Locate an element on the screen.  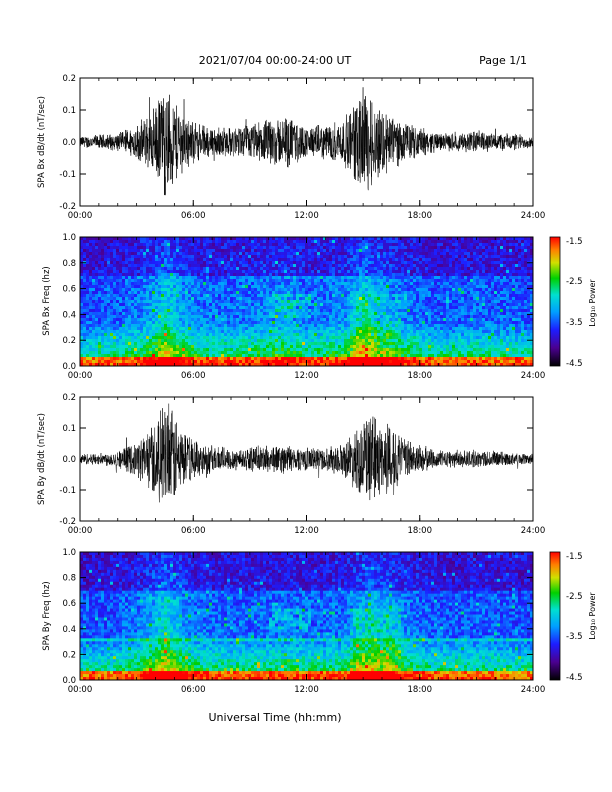
y-tick-label: -0.1 is located at coordinates (67, 175).